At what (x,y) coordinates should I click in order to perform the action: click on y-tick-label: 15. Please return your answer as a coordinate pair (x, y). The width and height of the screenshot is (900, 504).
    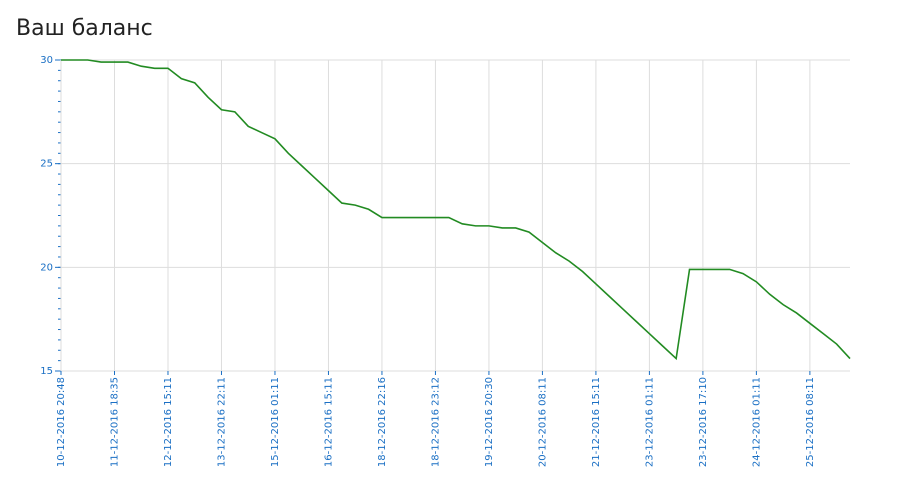
    Looking at the image, I should click on (46, 371).